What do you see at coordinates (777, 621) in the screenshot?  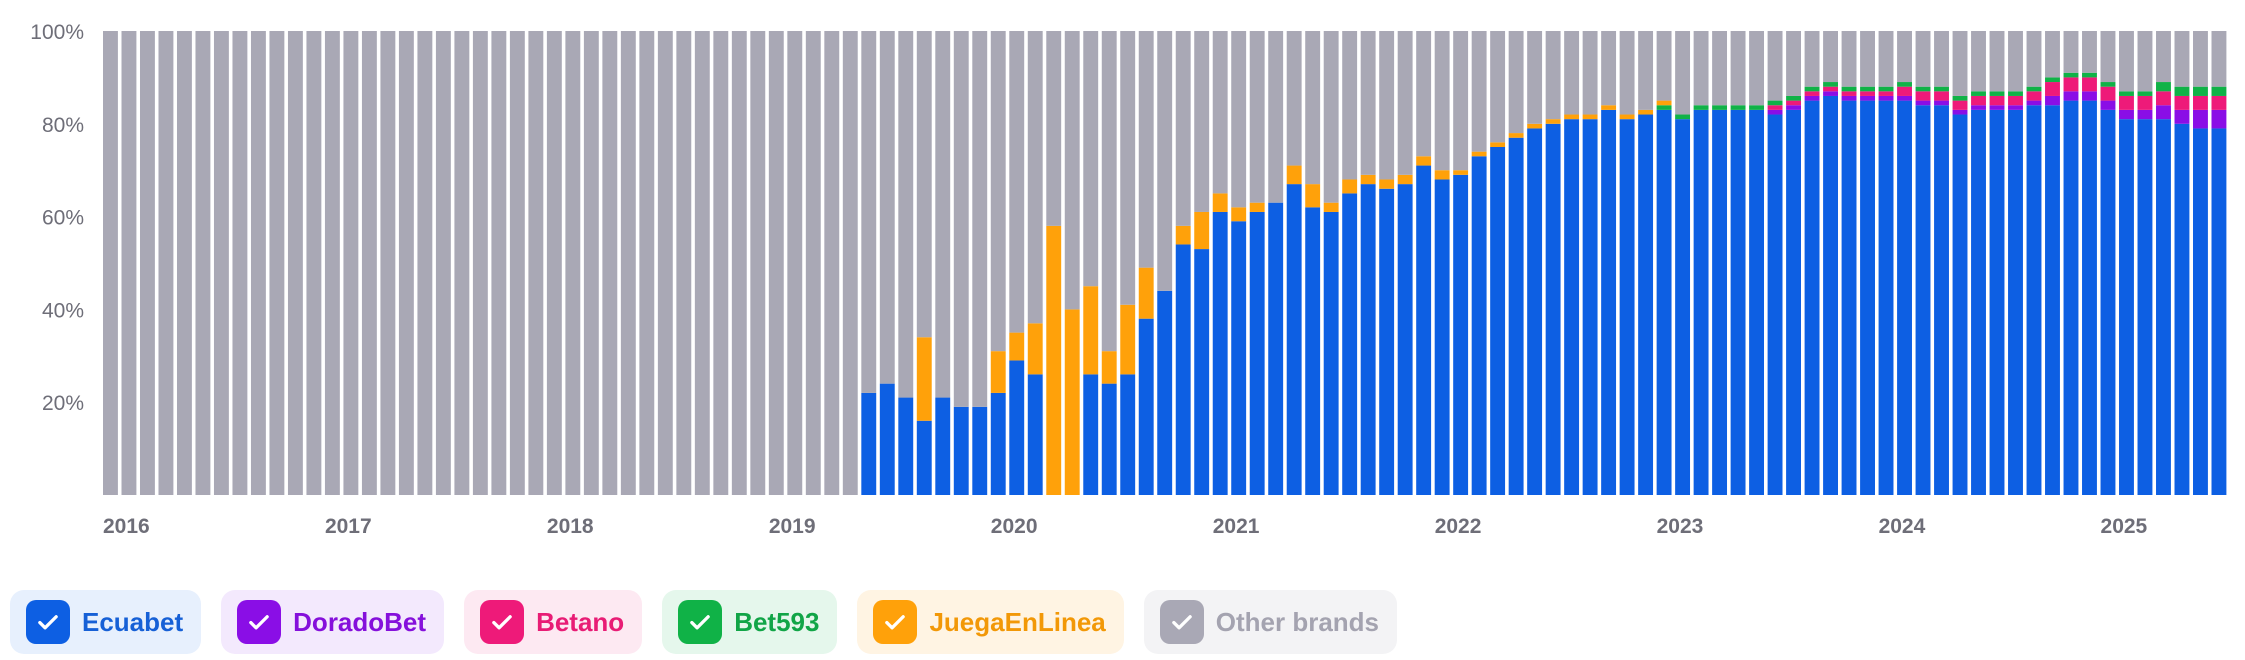 I see `legend-label: Bet593` at bounding box center [777, 621].